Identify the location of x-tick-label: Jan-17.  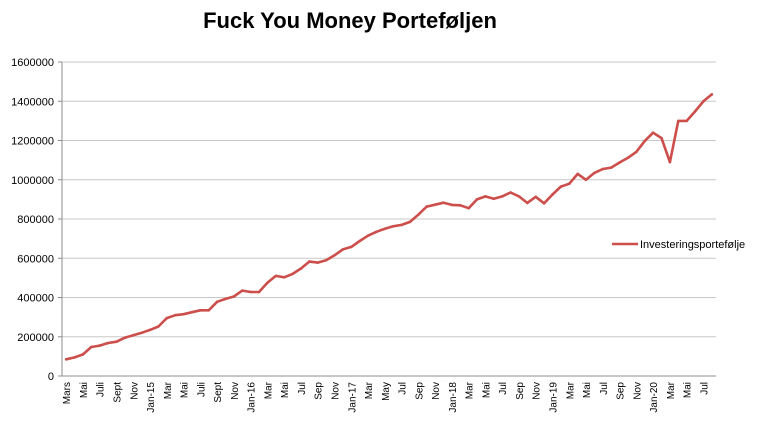
(352, 397).